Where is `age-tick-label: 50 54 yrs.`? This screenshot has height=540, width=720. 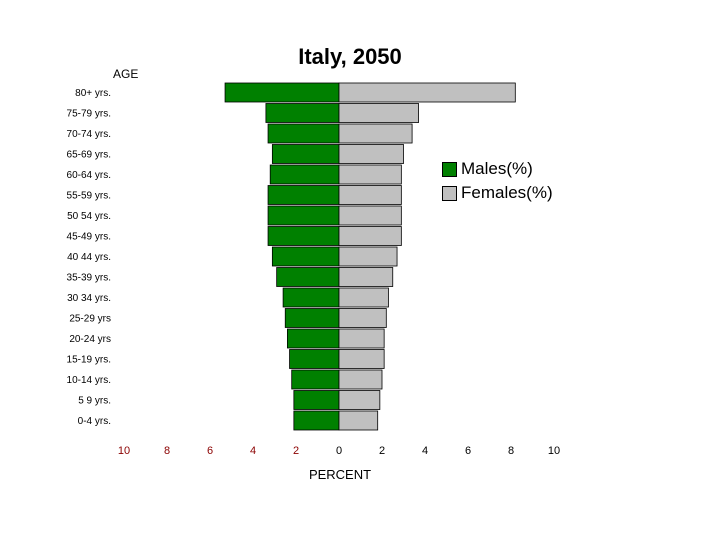
age-tick-label: 50 54 yrs. is located at coordinates (89, 216).